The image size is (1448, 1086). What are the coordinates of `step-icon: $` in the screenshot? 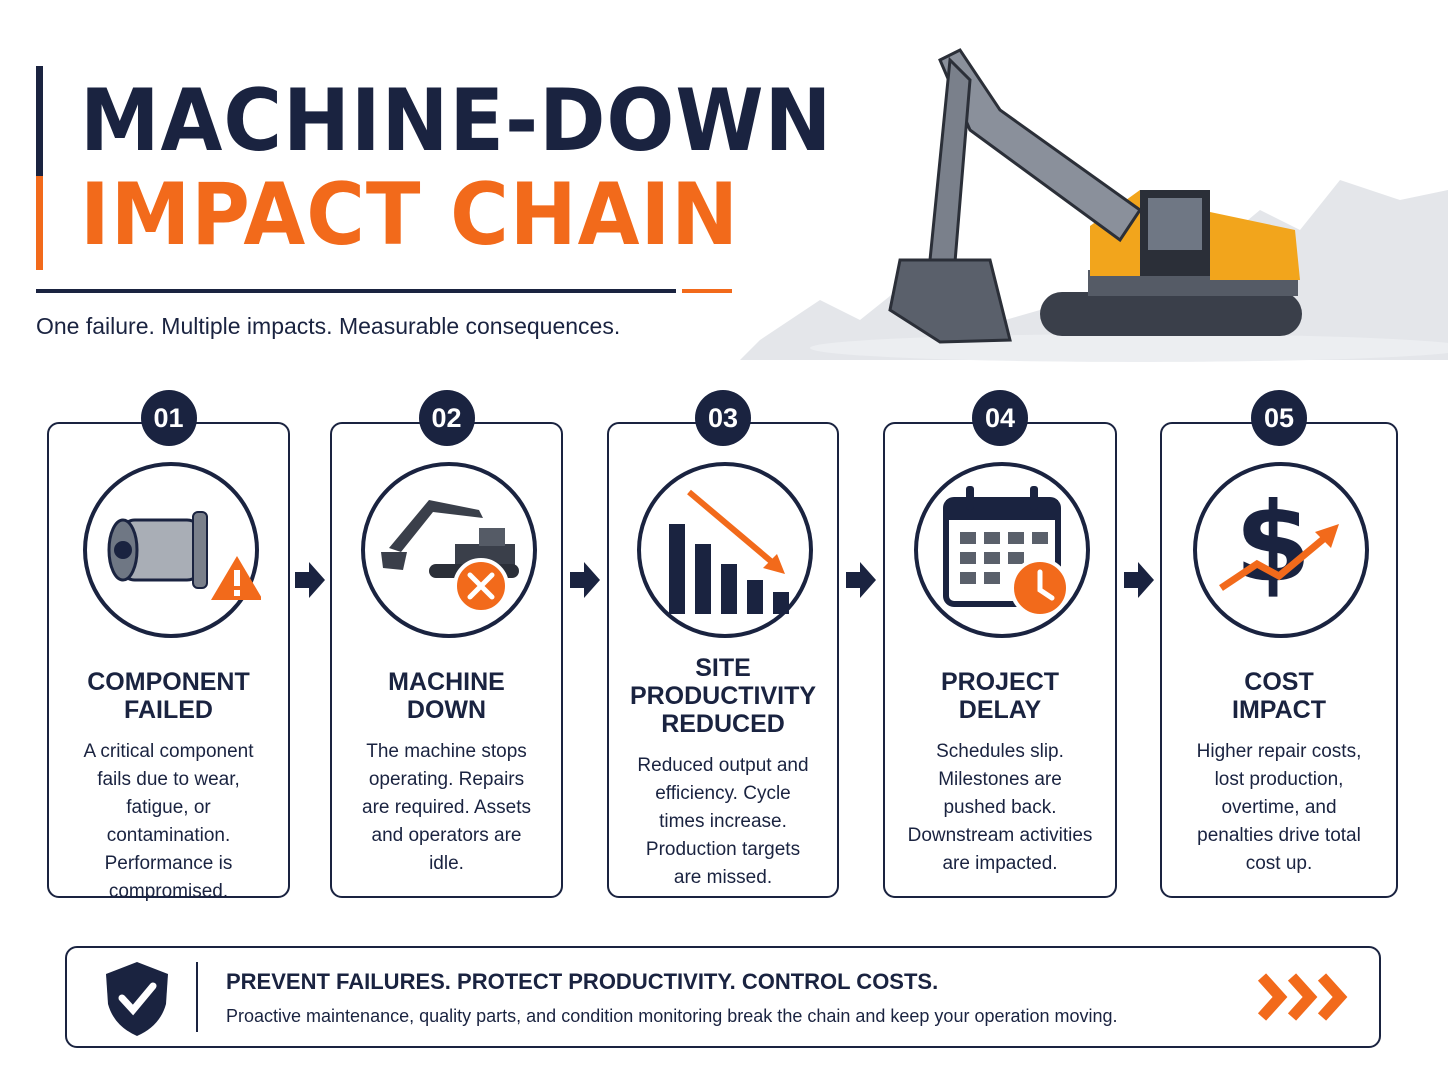 It's located at (1281, 550).